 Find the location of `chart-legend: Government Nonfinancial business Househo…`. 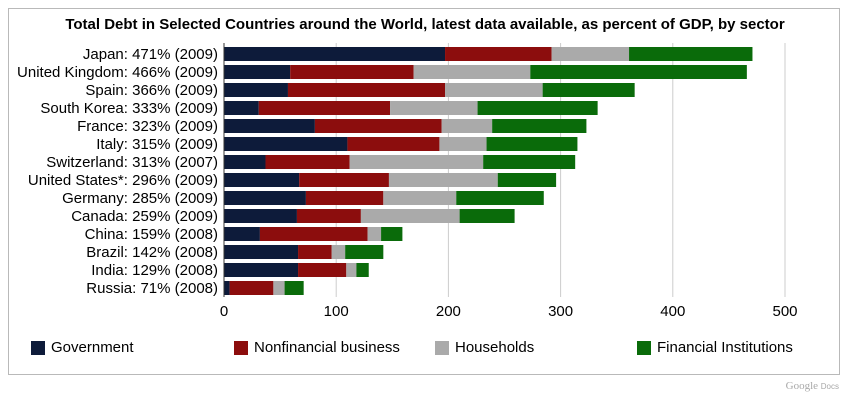

chart-legend: Government Nonfinancial business Househo… is located at coordinates (425, 349).